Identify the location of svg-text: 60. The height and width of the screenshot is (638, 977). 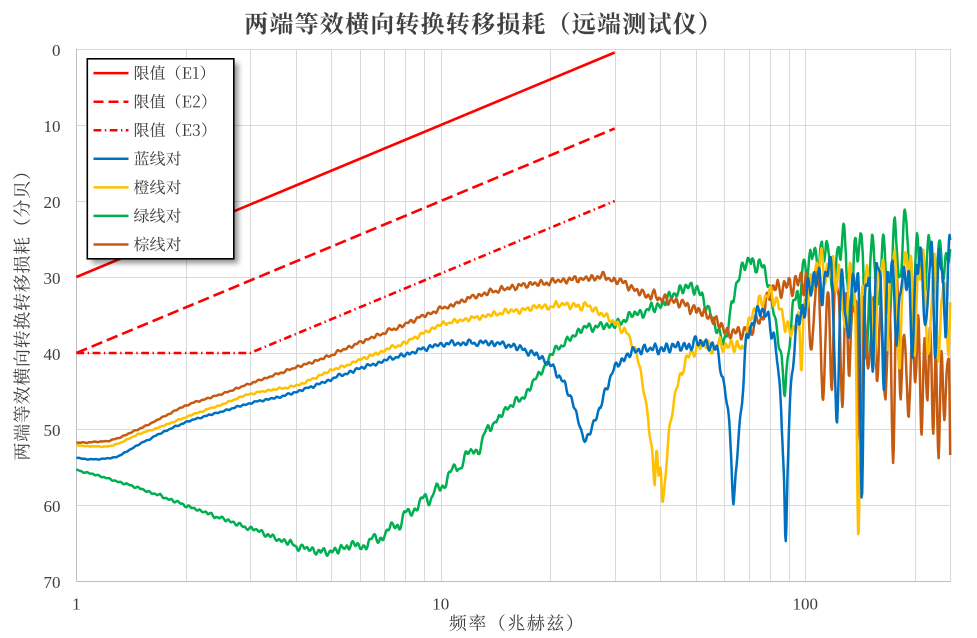
(52, 506).